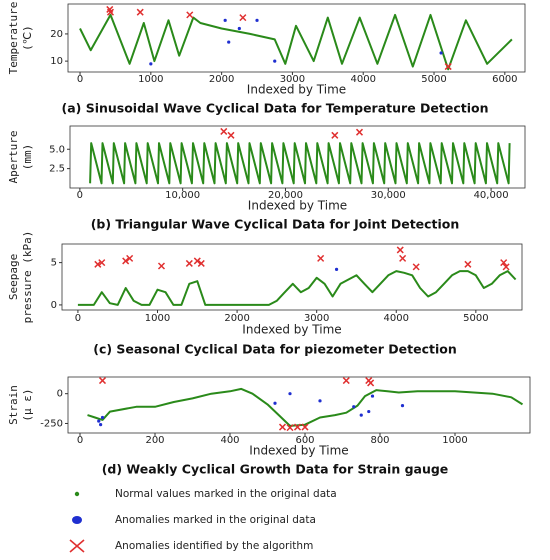 The width and height of the screenshot is (550, 560). Describe the element at coordinates (363, 79) in the screenshot. I see `x-tick-label: 4000` at that location.